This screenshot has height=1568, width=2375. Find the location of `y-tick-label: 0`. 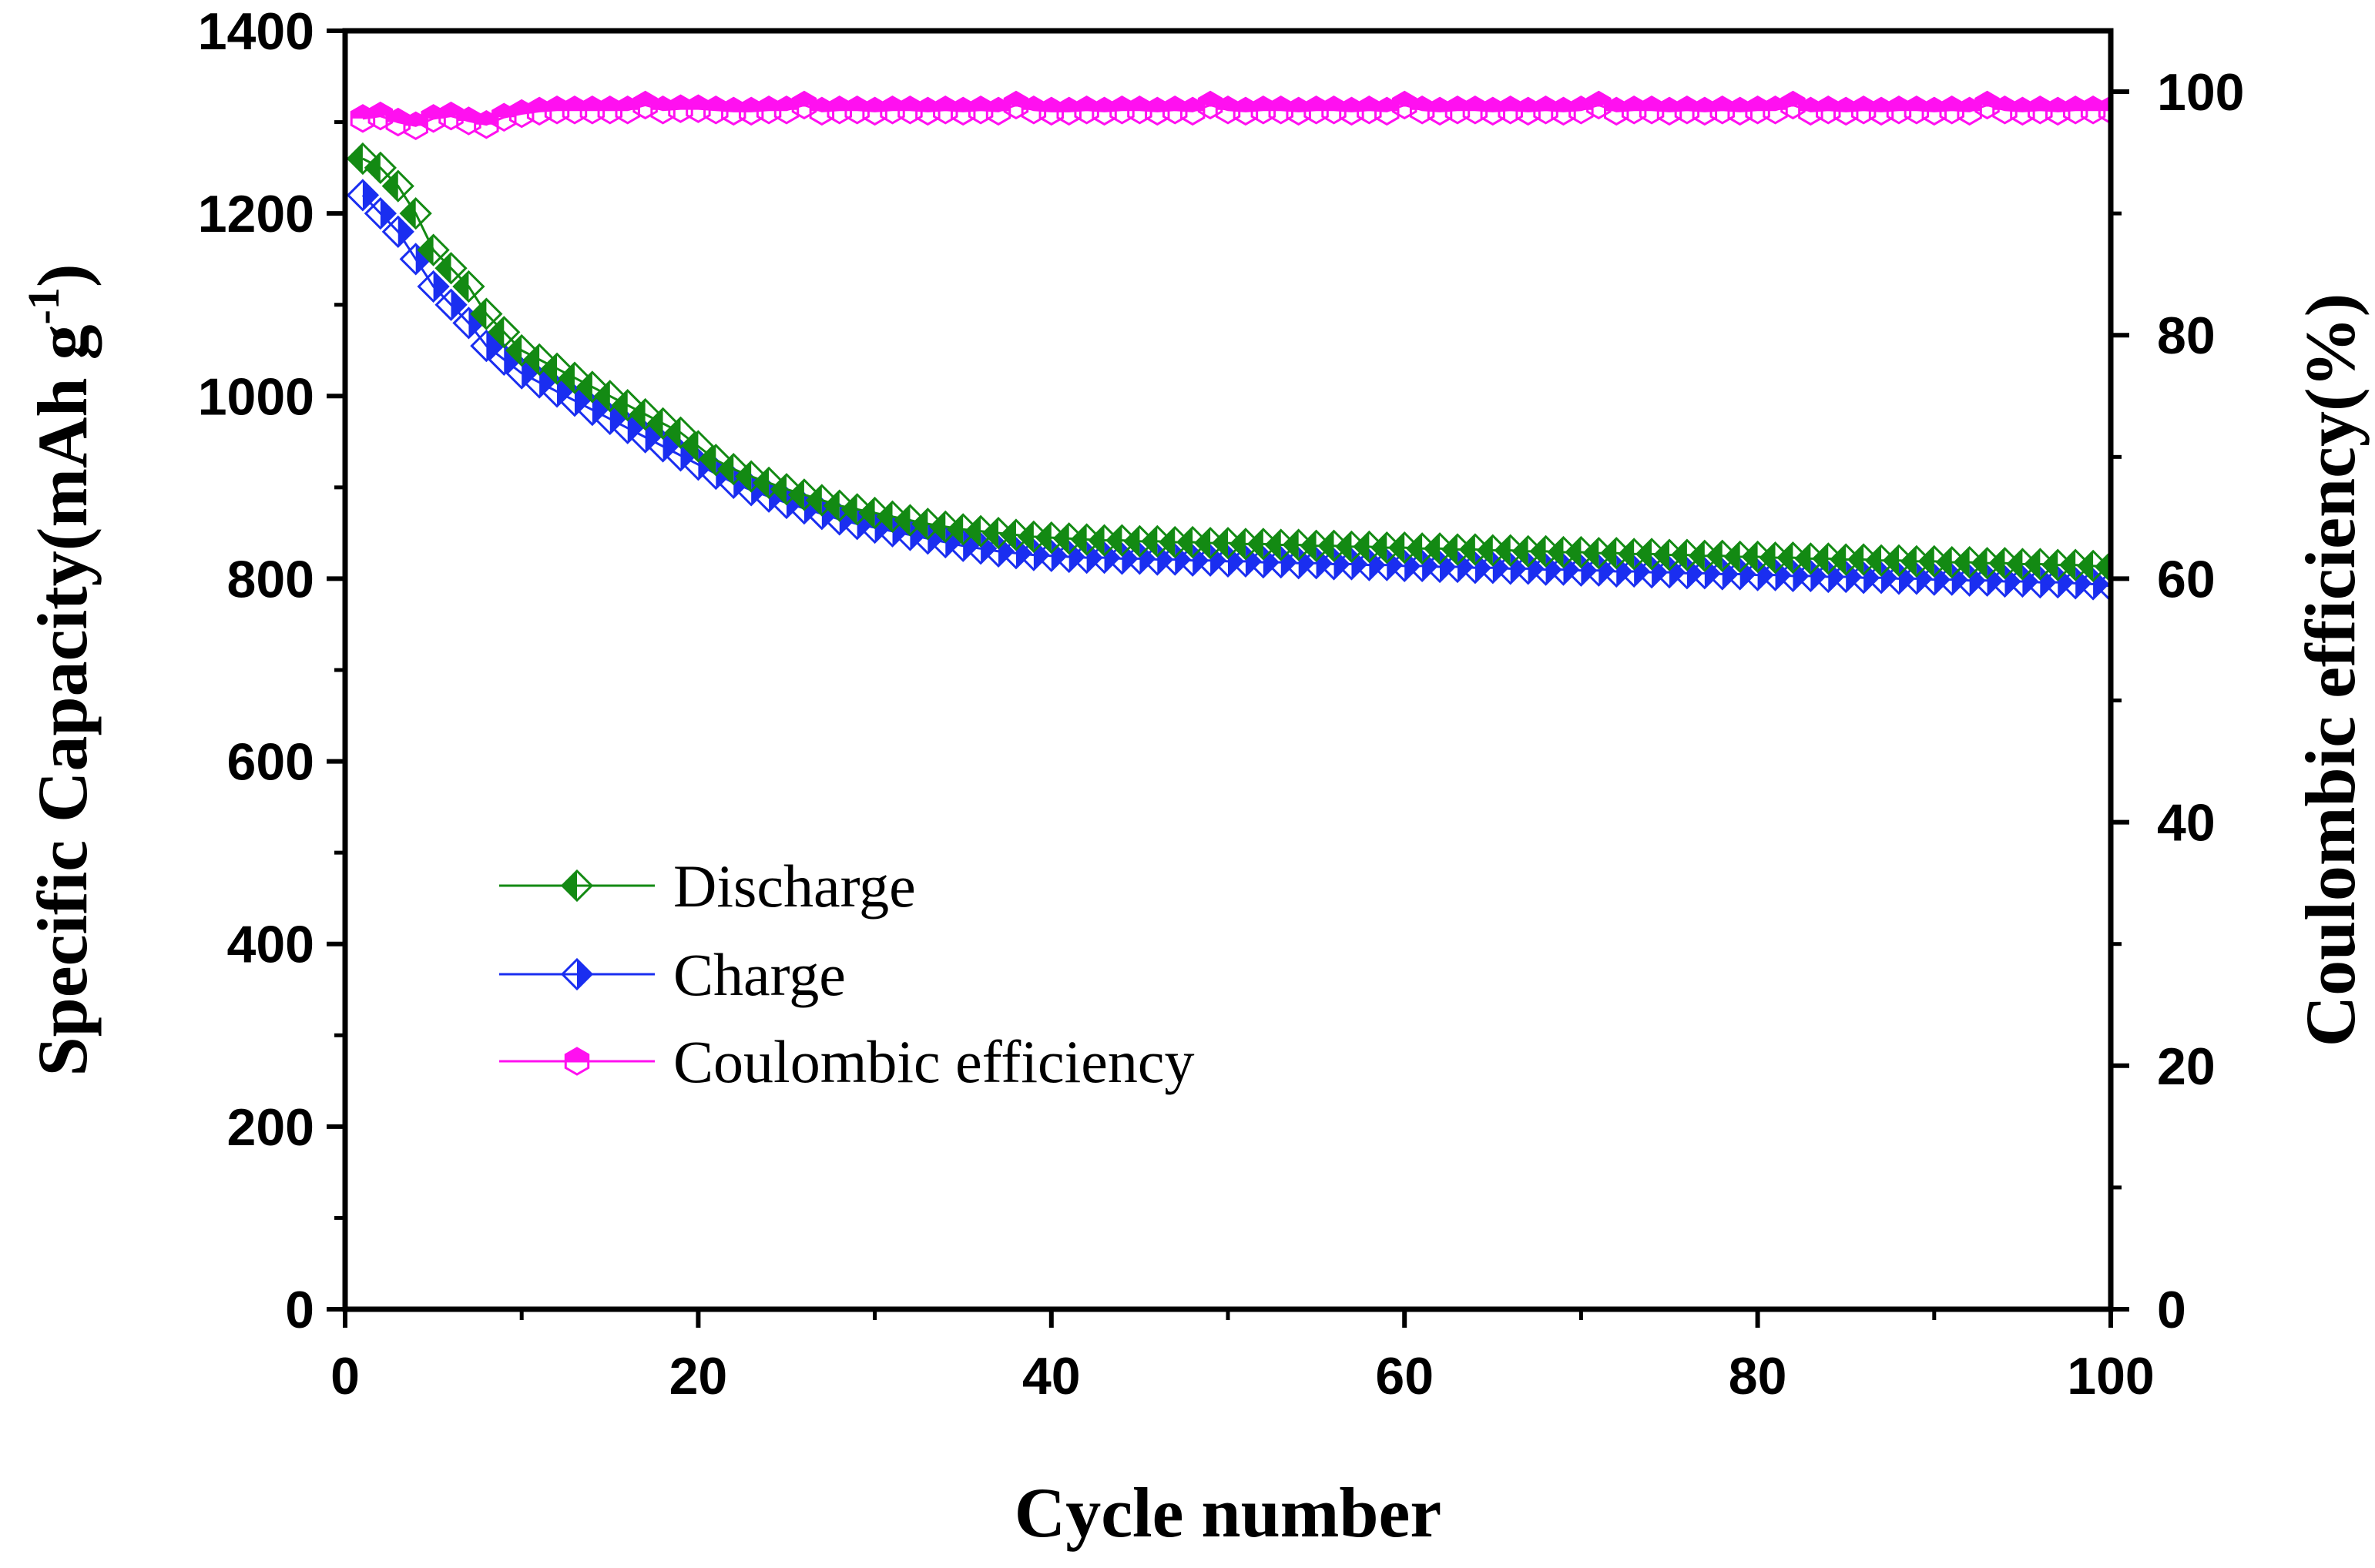

y-tick-label: 0 is located at coordinates (299, 1310).